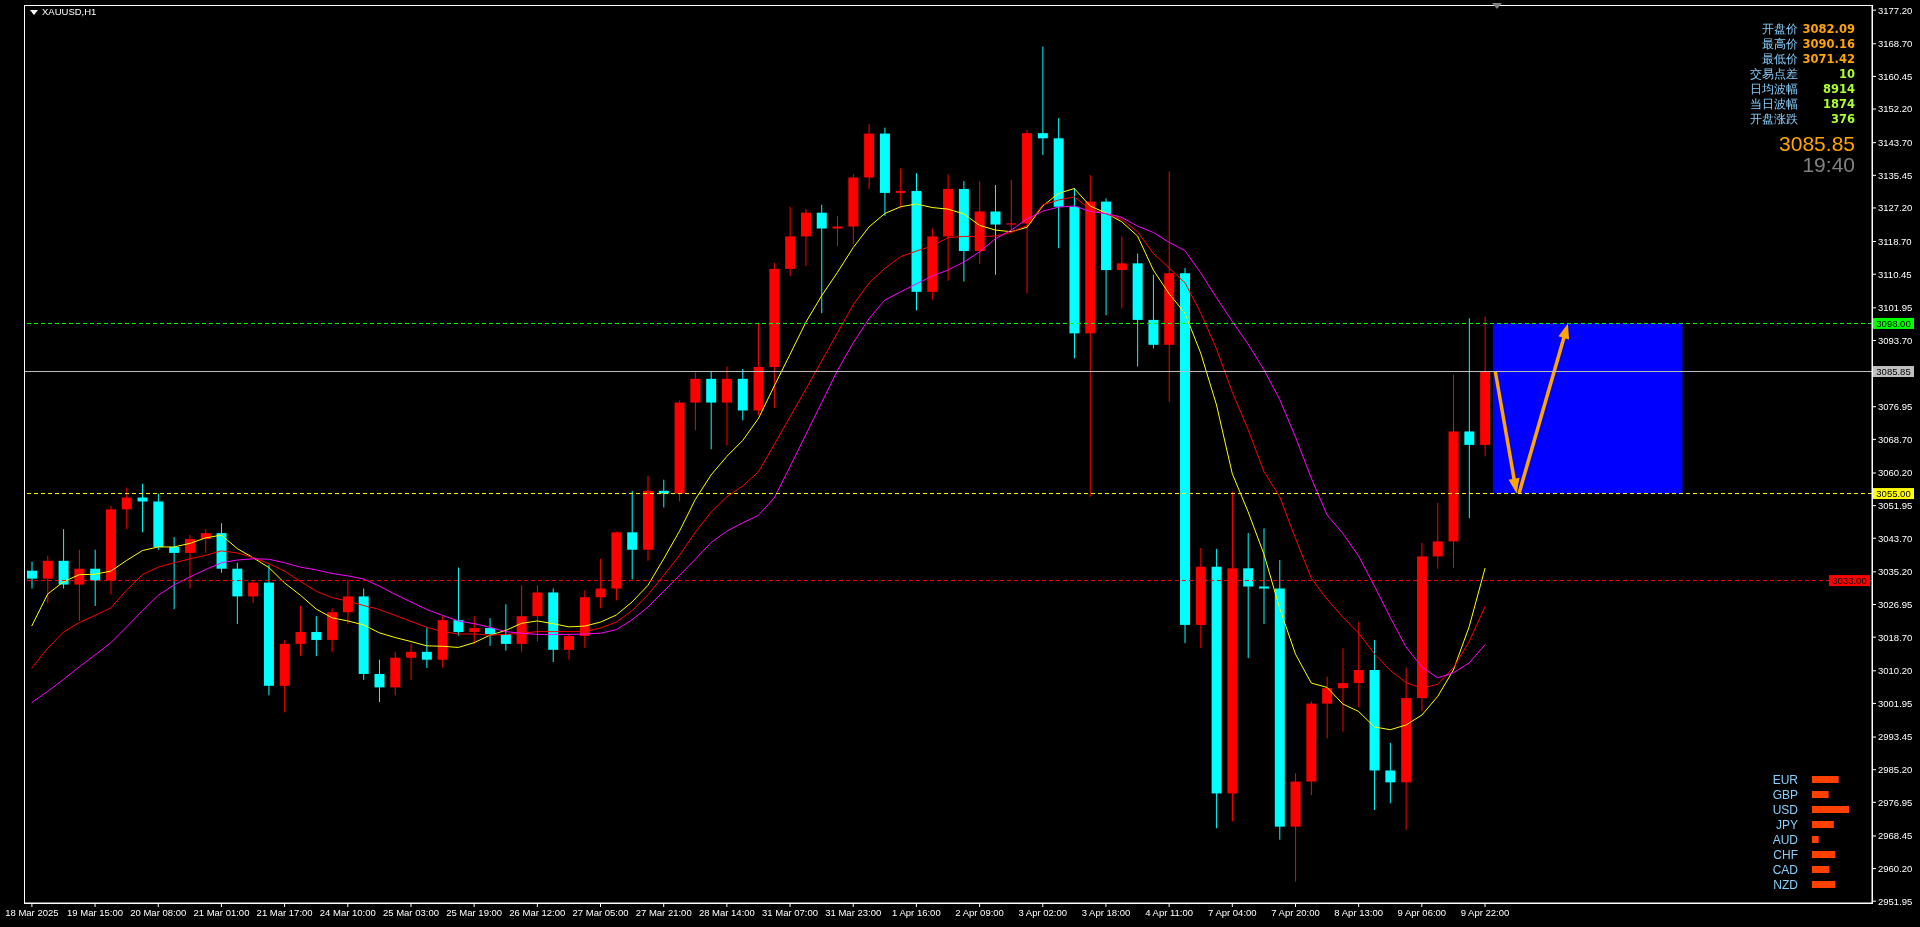 This screenshot has width=1920, height=927. I want to click on annotation: 8914, so click(1838, 89).